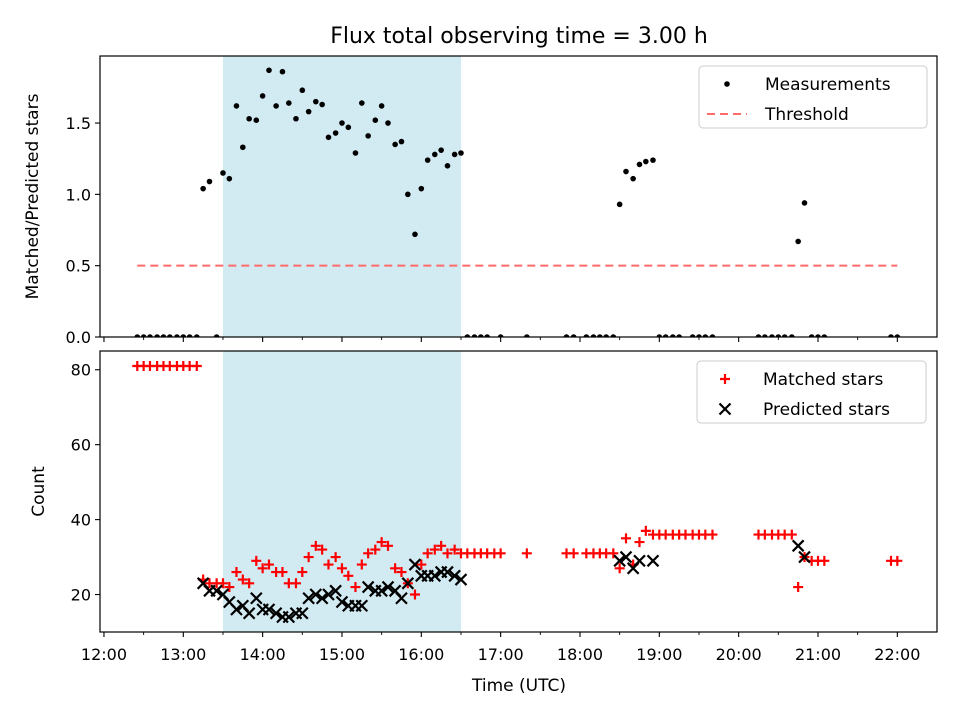  Describe the element at coordinates (78, 337) in the screenshot. I see `y-tick-label: 0.0` at that location.